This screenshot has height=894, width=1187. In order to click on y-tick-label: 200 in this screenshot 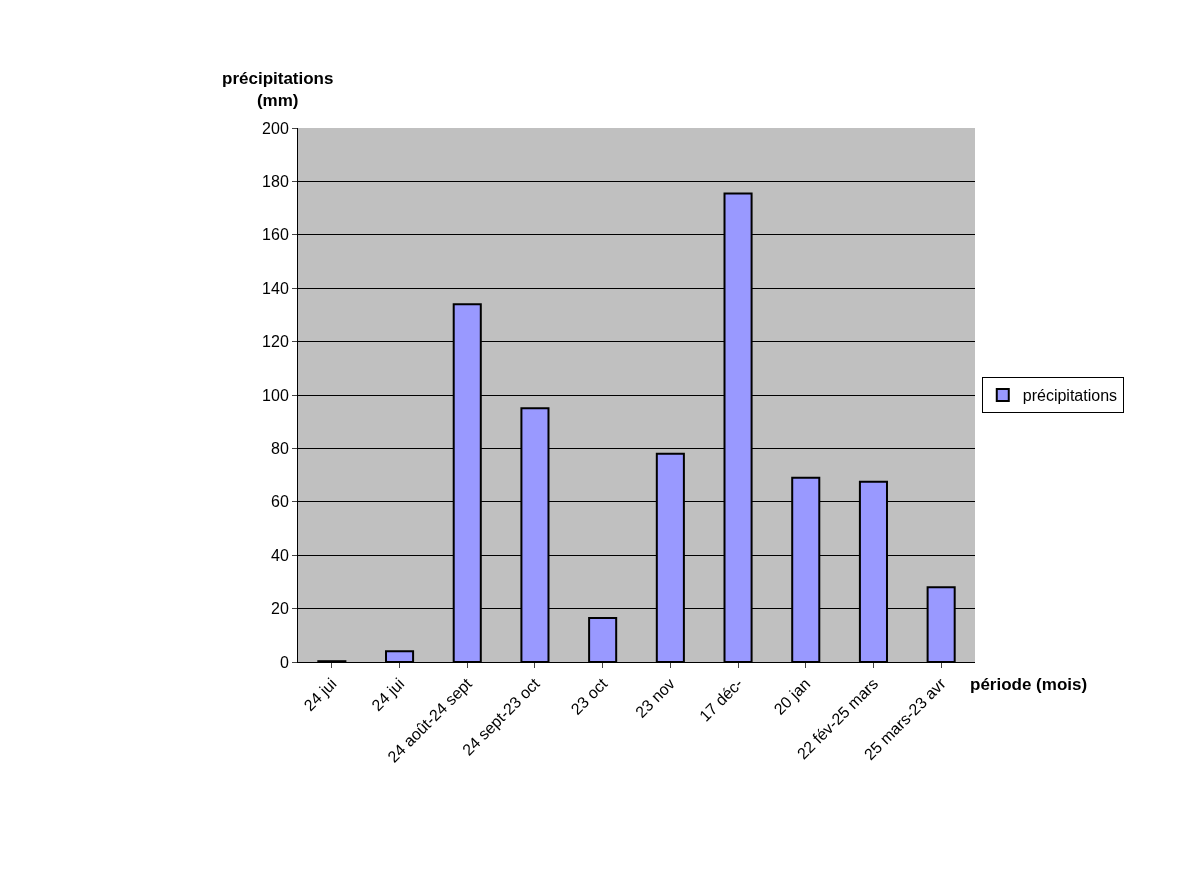, I will do `click(275, 128)`.